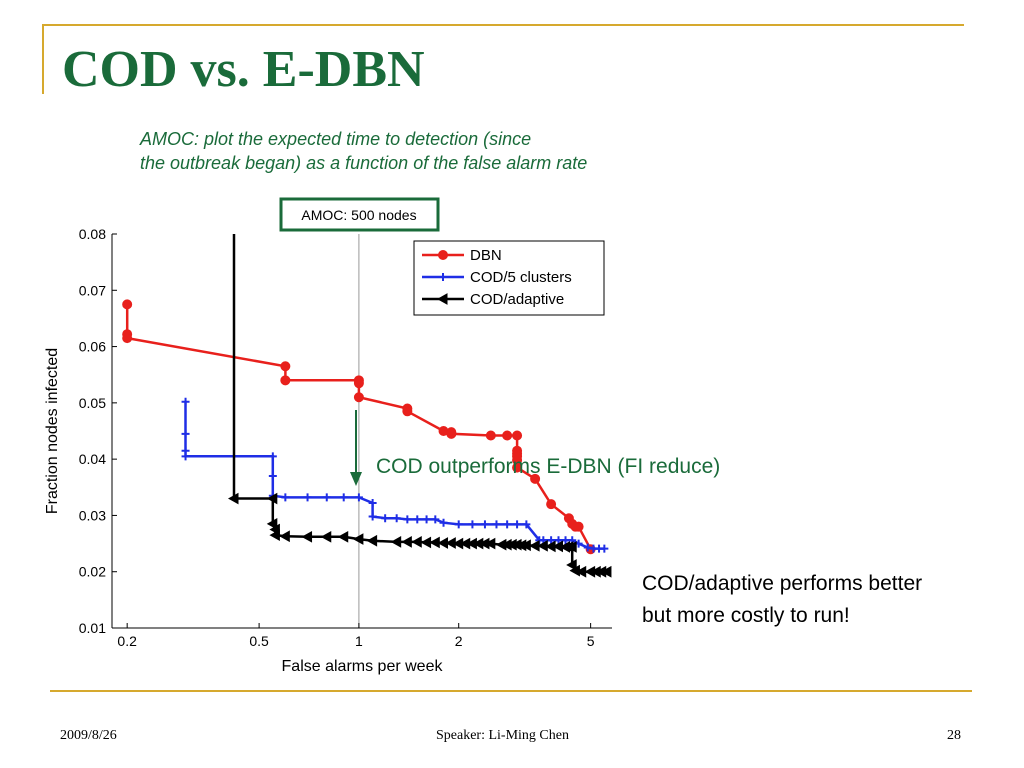  What do you see at coordinates (502, 735) in the screenshot?
I see `footer-speaker: Speaker: Li-Ming Chen` at bounding box center [502, 735].